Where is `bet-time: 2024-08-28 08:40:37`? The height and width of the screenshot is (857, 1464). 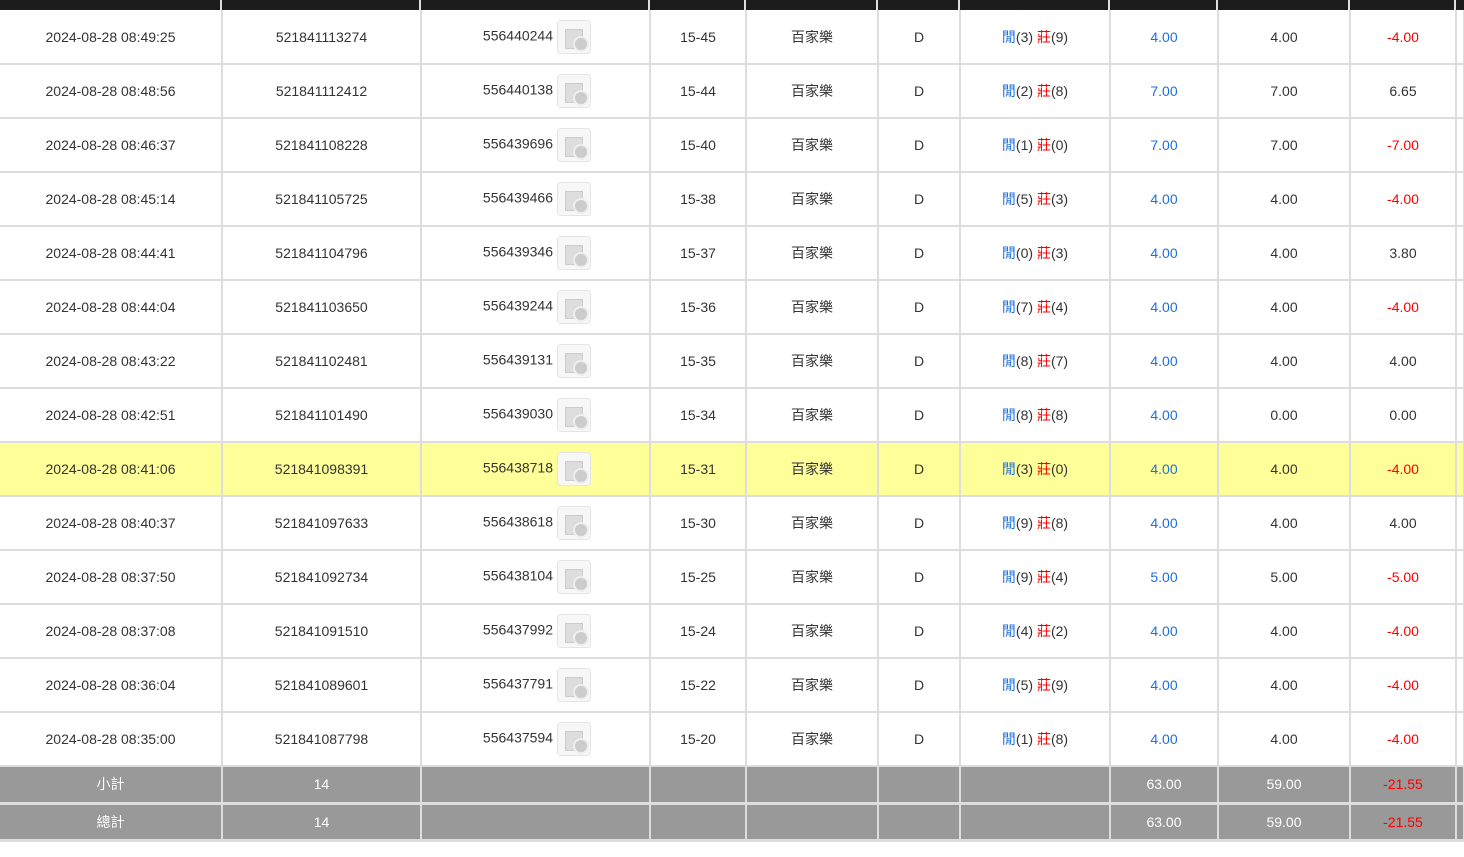
bet-time: 2024-08-28 08:40:37 is located at coordinates (111, 523).